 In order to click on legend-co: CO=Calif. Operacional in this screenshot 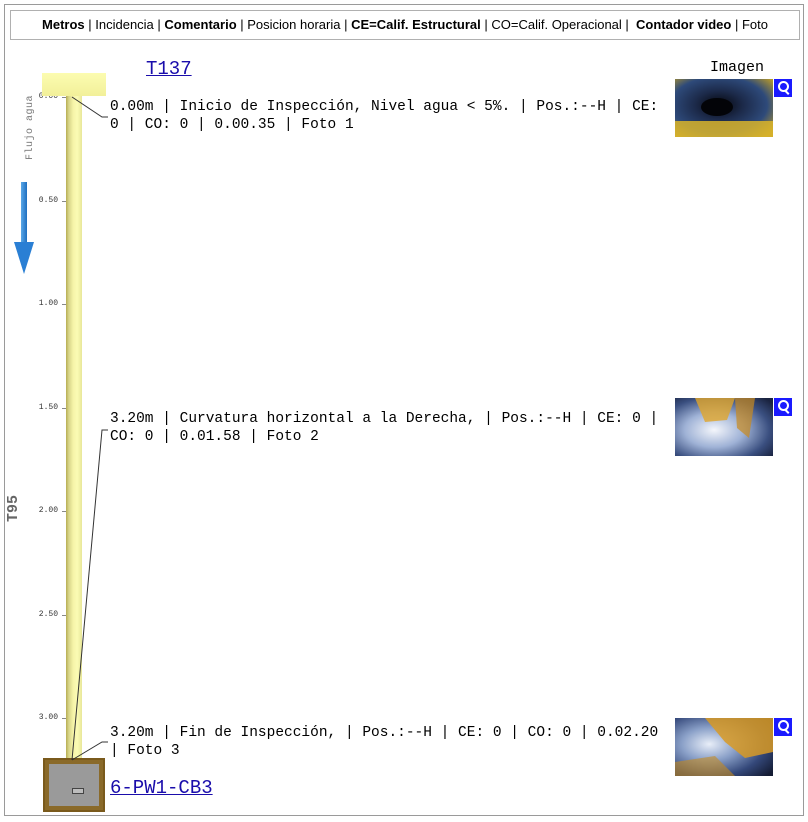, I will do `click(556, 24)`.